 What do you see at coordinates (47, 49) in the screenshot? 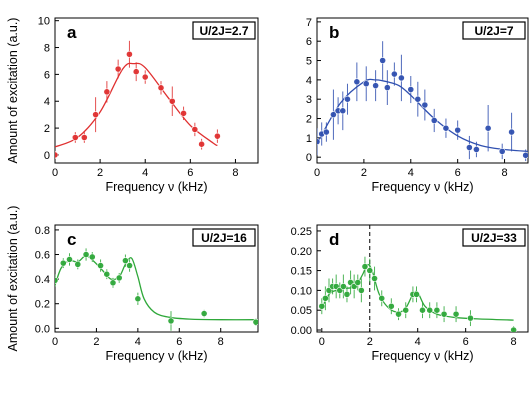
I see `y-tick-label: 8` at bounding box center [47, 49].